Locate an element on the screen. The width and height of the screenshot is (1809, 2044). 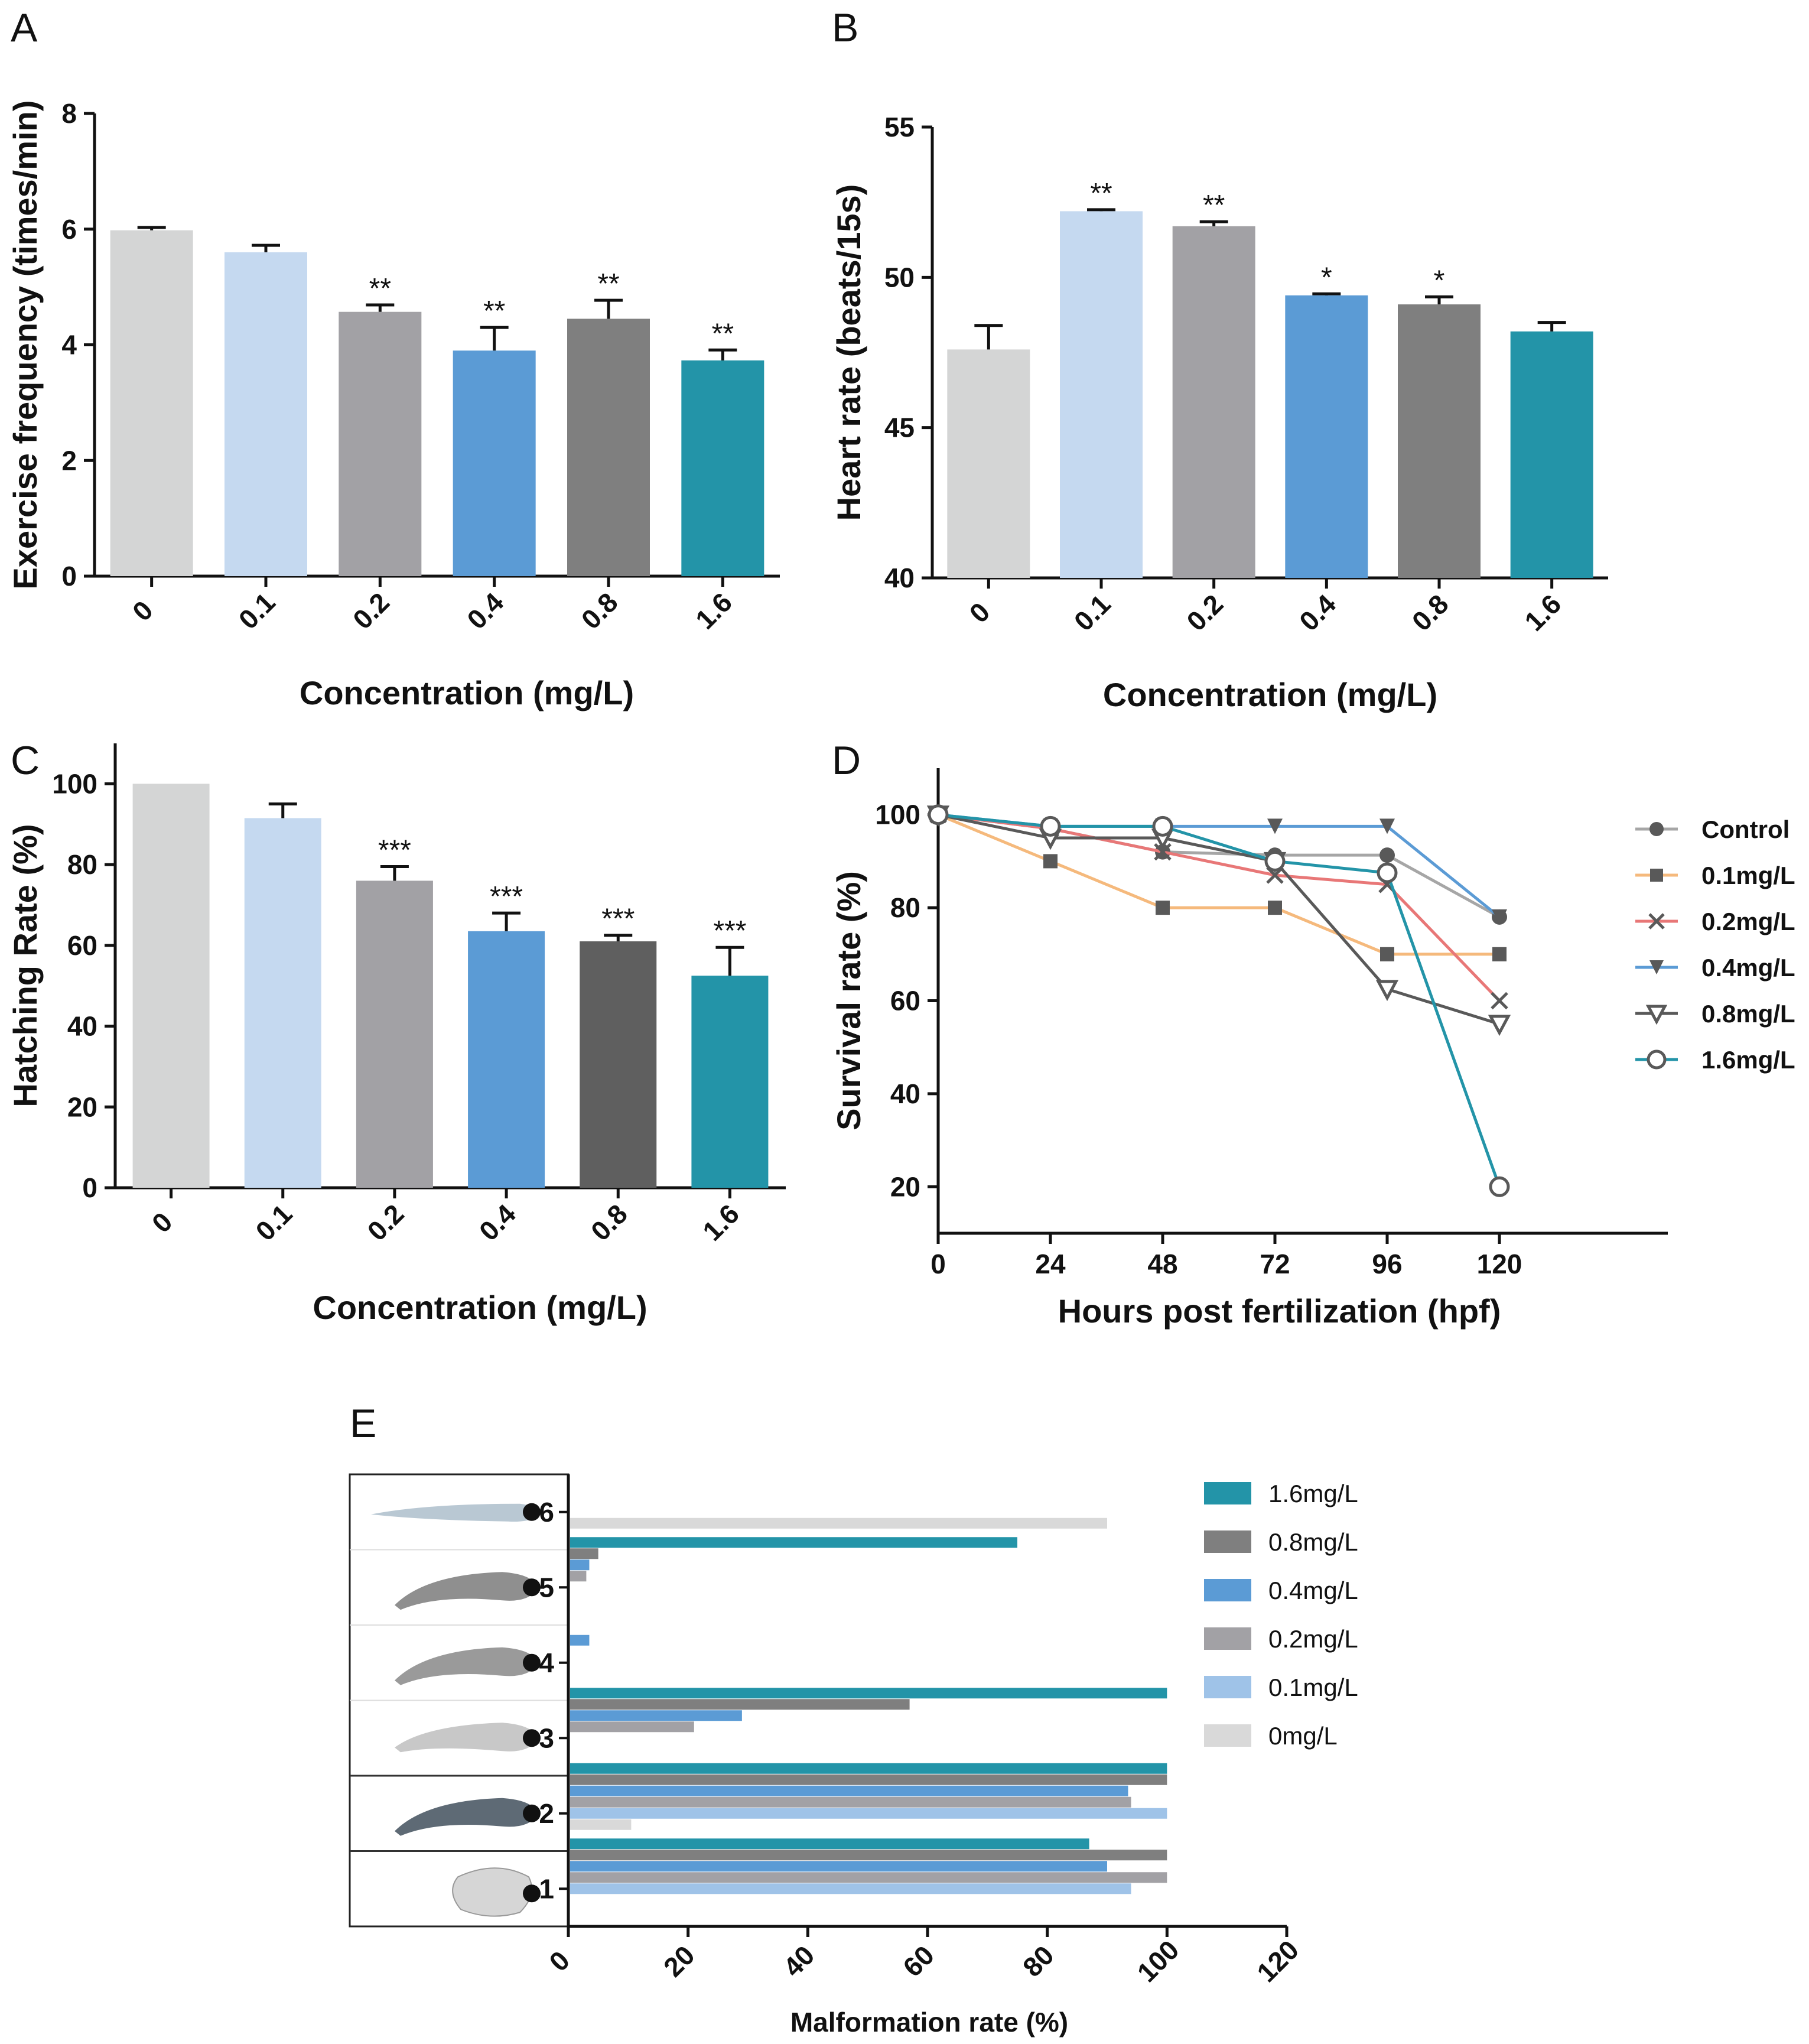
x-tick-label: 1.6 is located at coordinates (1542, 613).